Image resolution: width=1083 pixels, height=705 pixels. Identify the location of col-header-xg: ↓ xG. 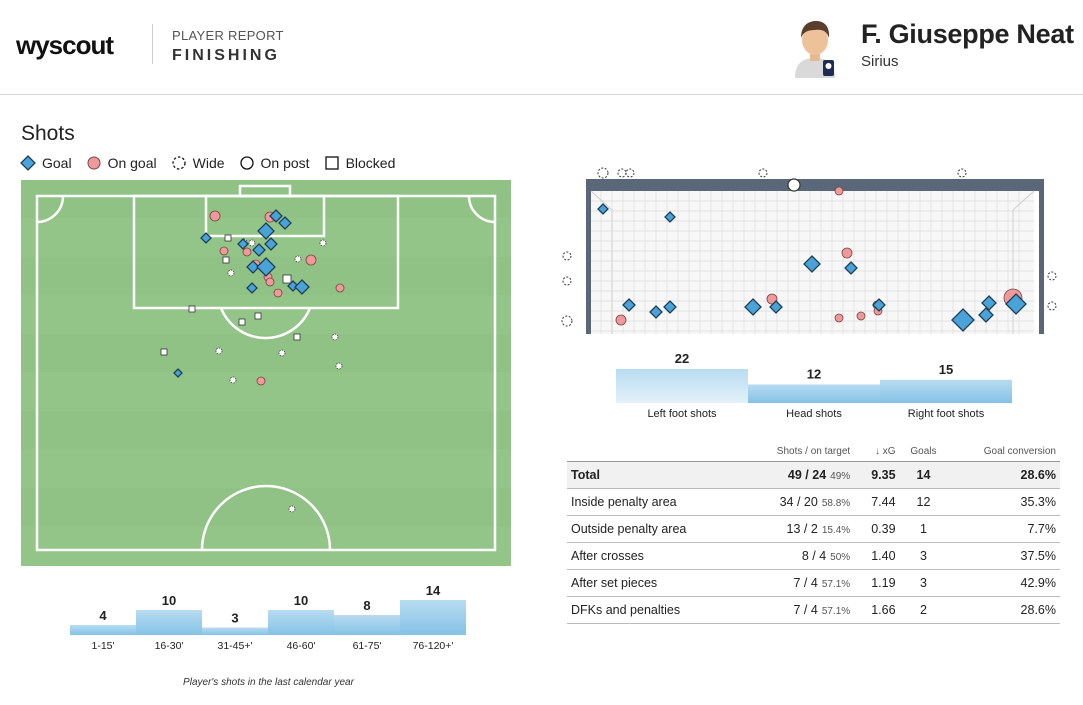
(877, 452).